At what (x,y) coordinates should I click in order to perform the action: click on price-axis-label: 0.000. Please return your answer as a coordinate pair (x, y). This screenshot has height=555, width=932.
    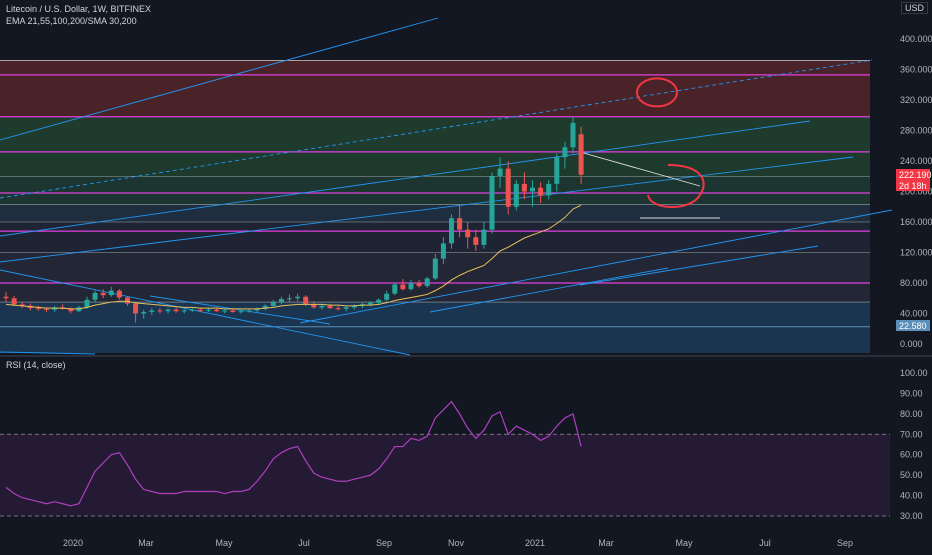
    Looking at the image, I should click on (911, 344).